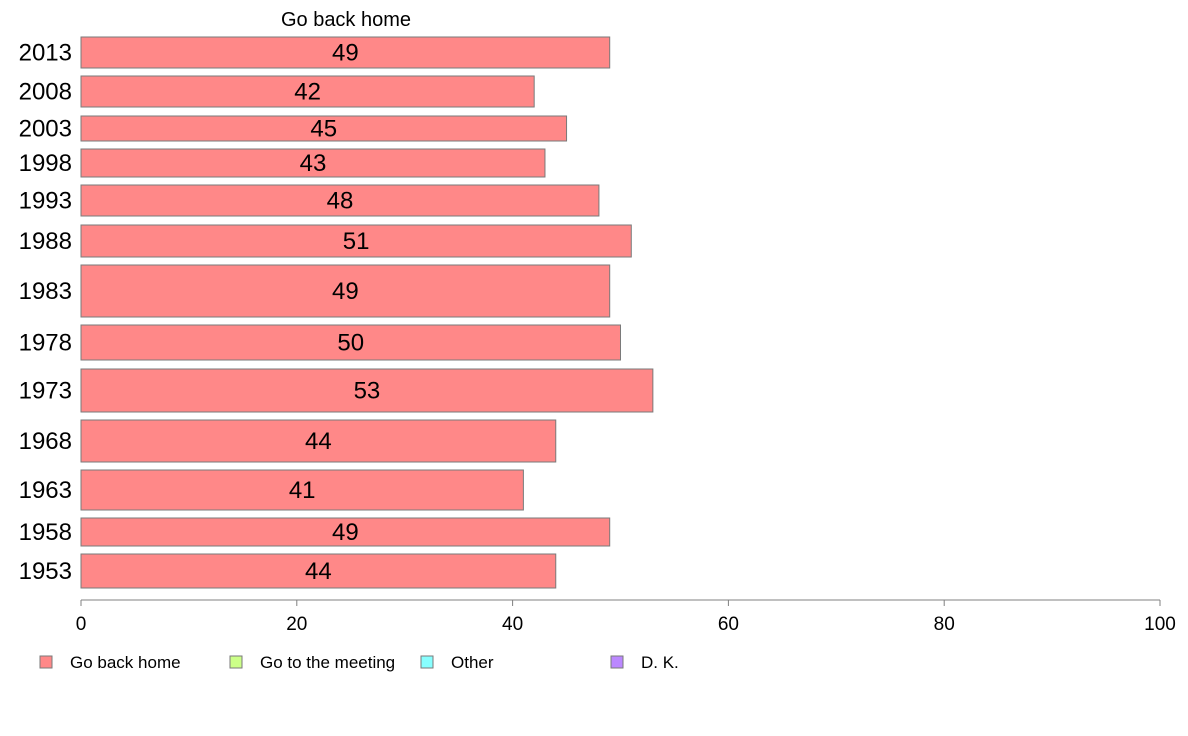 The width and height of the screenshot is (1188, 736). I want to click on legend: Go back home Go to the meeting Other D. K., so click(359, 662).